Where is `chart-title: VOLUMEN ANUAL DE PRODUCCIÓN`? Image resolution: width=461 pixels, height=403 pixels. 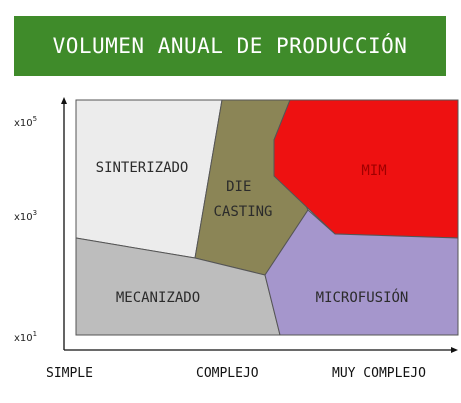
chart-title: VOLUMEN ANUAL DE PRODUCCIÓN is located at coordinates (230, 46).